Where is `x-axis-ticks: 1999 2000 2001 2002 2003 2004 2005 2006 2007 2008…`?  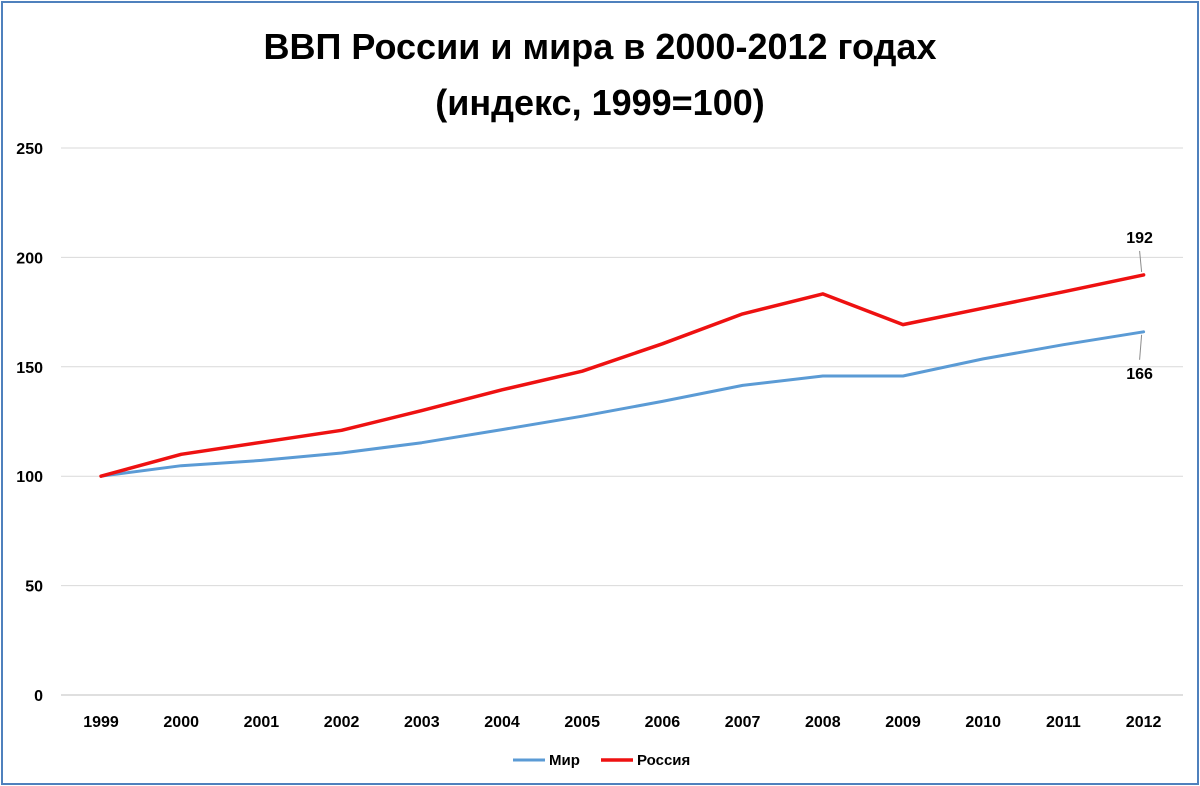
x-axis-ticks: 1999 2000 2001 2002 2003 2004 2005 2006 2007 2008… is located at coordinates (622, 722).